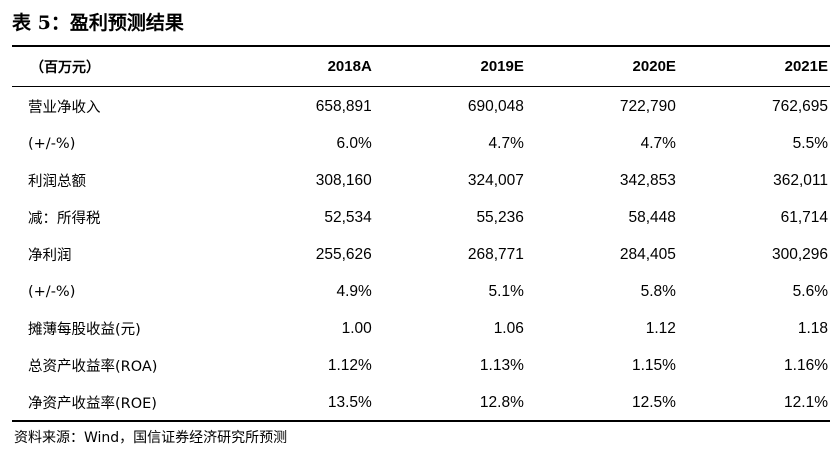 The width and height of the screenshot is (836, 461). Describe the element at coordinates (421, 291) in the screenshot. I see `table-row: (+/-%) 4.9% 5.1% 5.8% 5.6%` at that location.